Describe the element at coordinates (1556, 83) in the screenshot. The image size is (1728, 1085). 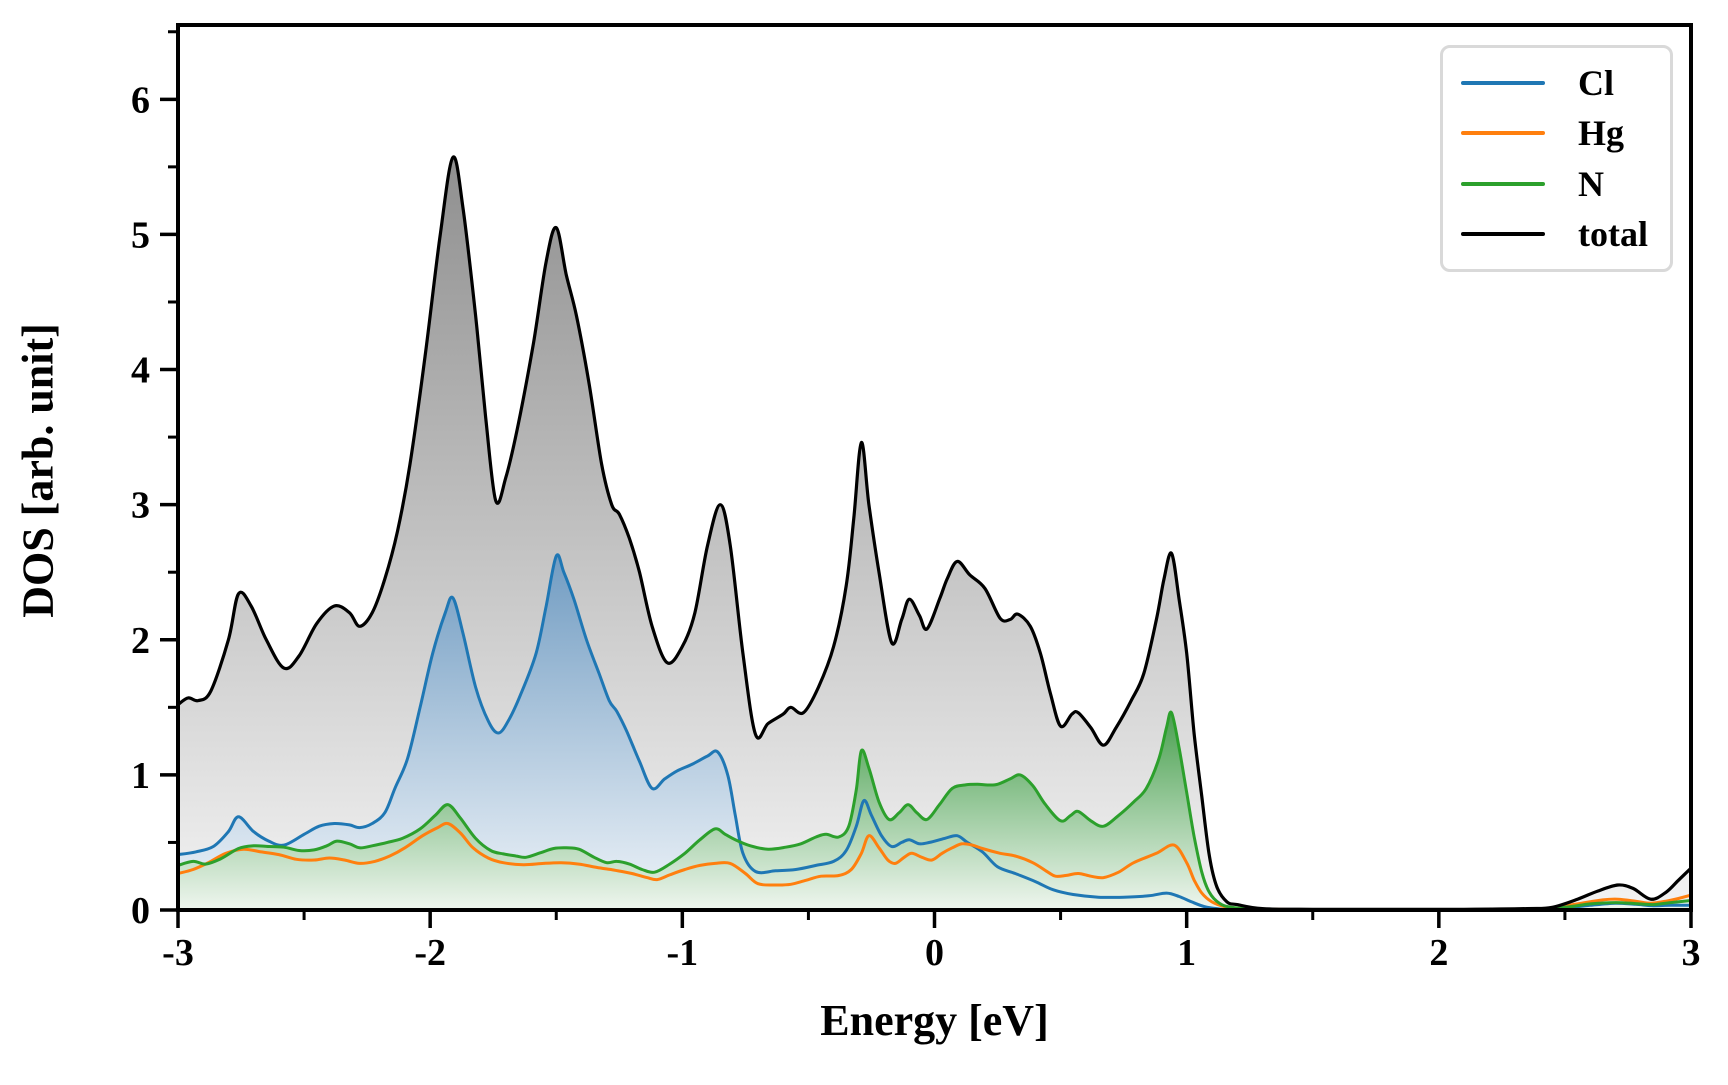
I see `legend-item-cl: Cl` at that location.